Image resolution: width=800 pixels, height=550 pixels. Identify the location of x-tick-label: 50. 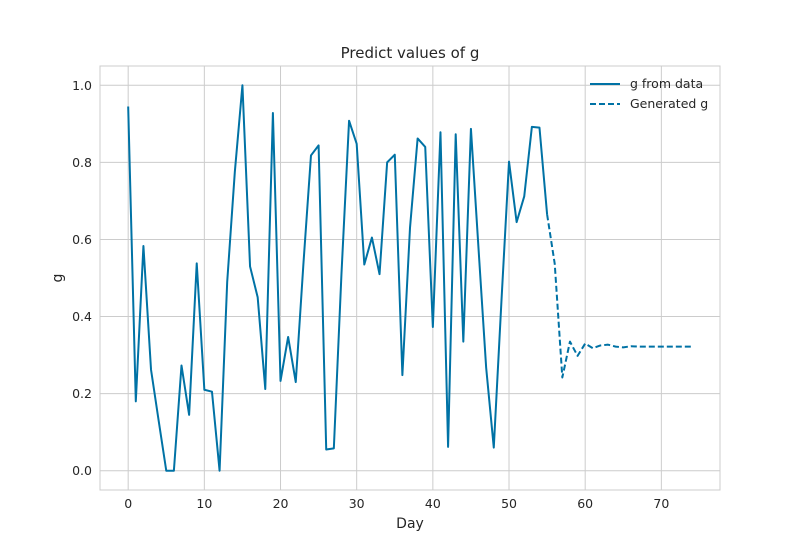
(509, 503).